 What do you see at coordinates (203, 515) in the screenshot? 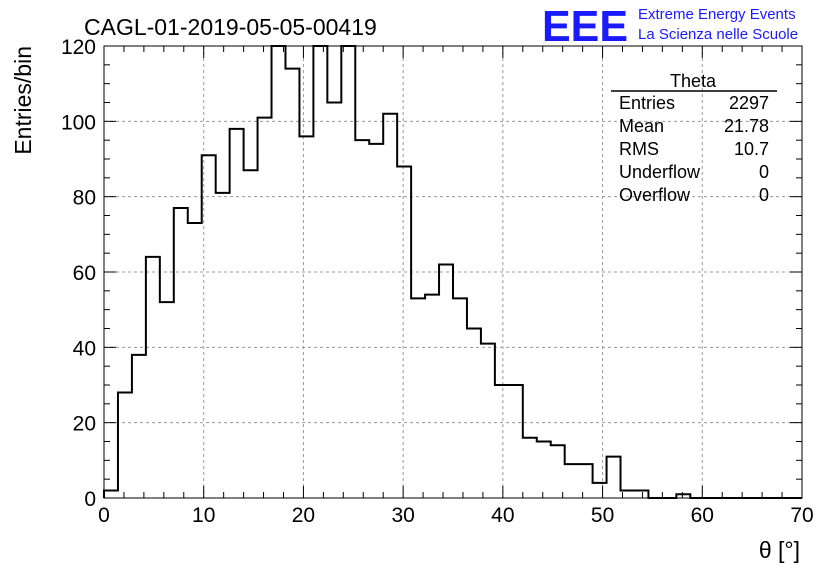
I see `x-tick-label: 10` at bounding box center [203, 515].